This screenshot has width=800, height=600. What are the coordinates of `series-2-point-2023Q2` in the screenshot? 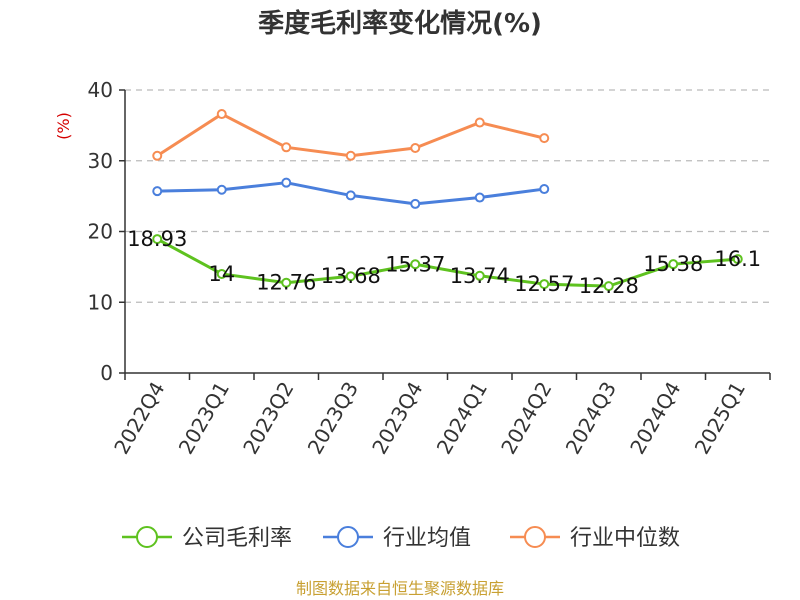 It's located at (286, 147).